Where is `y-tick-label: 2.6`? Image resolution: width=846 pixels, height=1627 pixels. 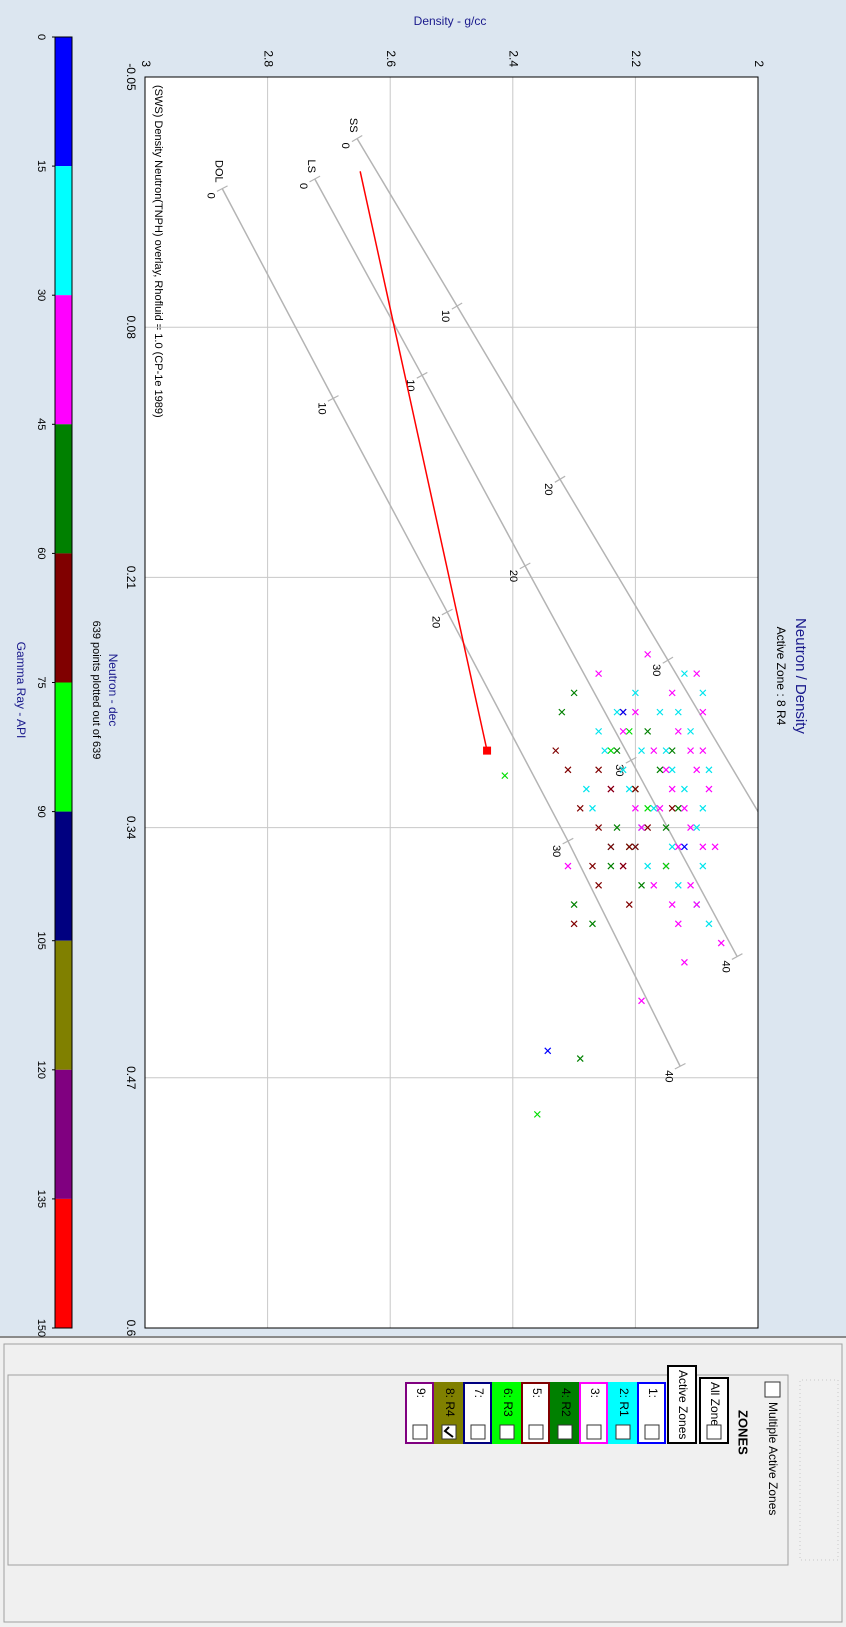 y-tick-label: 2.6 is located at coordinates (391, 58).